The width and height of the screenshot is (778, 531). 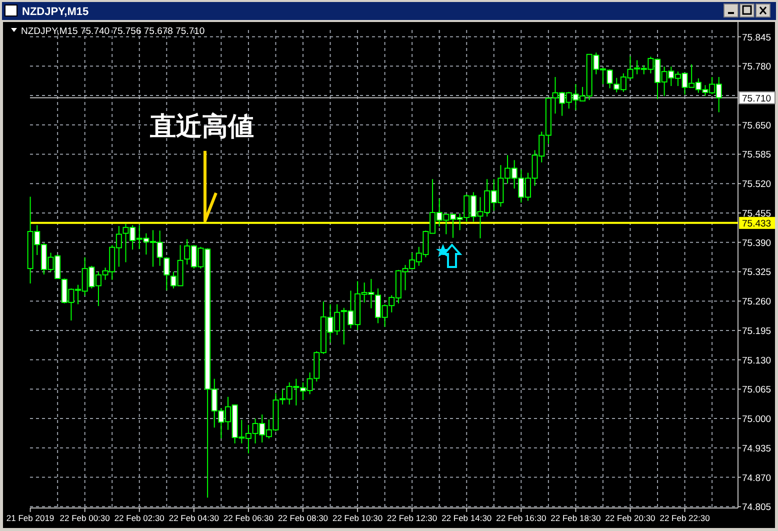 What do you see at coordinates (757, 420) in the screenshot?
I see `y-tick-label: 75.000` at bounding box center [757, 420].